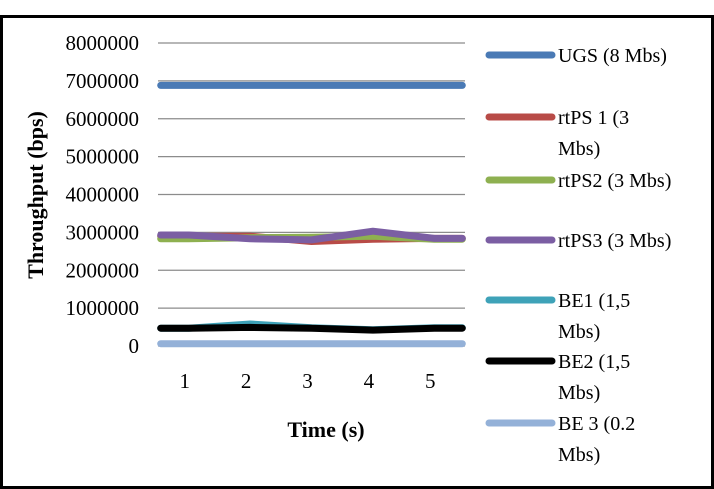  What do you see at coordinates (614, 241) in the screenshot?
I see `legend-label: rtPS3 (3 Mbs)` at bounding box center [614, 241].